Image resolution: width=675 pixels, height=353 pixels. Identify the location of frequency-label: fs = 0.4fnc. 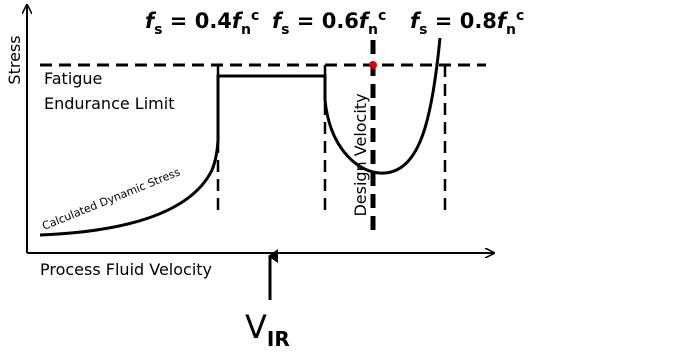
(202, 23).